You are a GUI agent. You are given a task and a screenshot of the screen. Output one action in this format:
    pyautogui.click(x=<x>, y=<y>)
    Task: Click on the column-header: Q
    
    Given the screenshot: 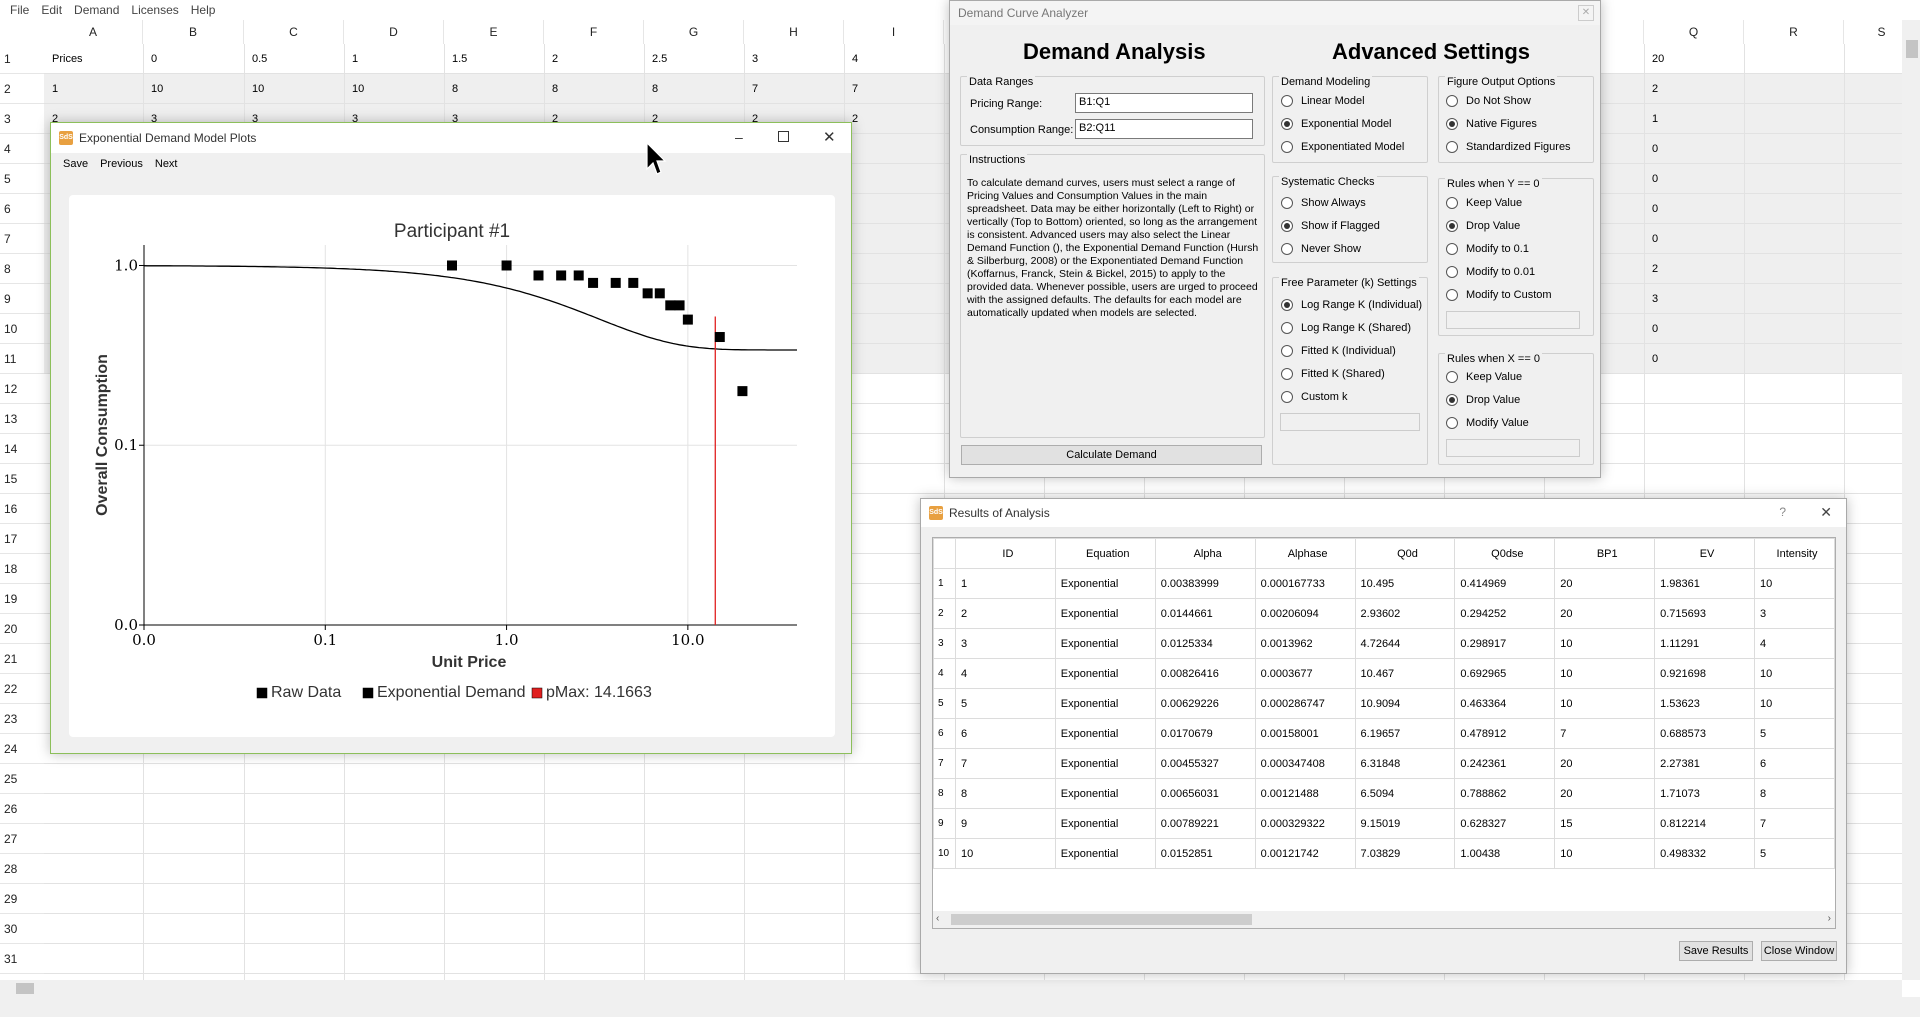 What is the action you would take?
    pyautogui.click(x=1694, y=32)
    